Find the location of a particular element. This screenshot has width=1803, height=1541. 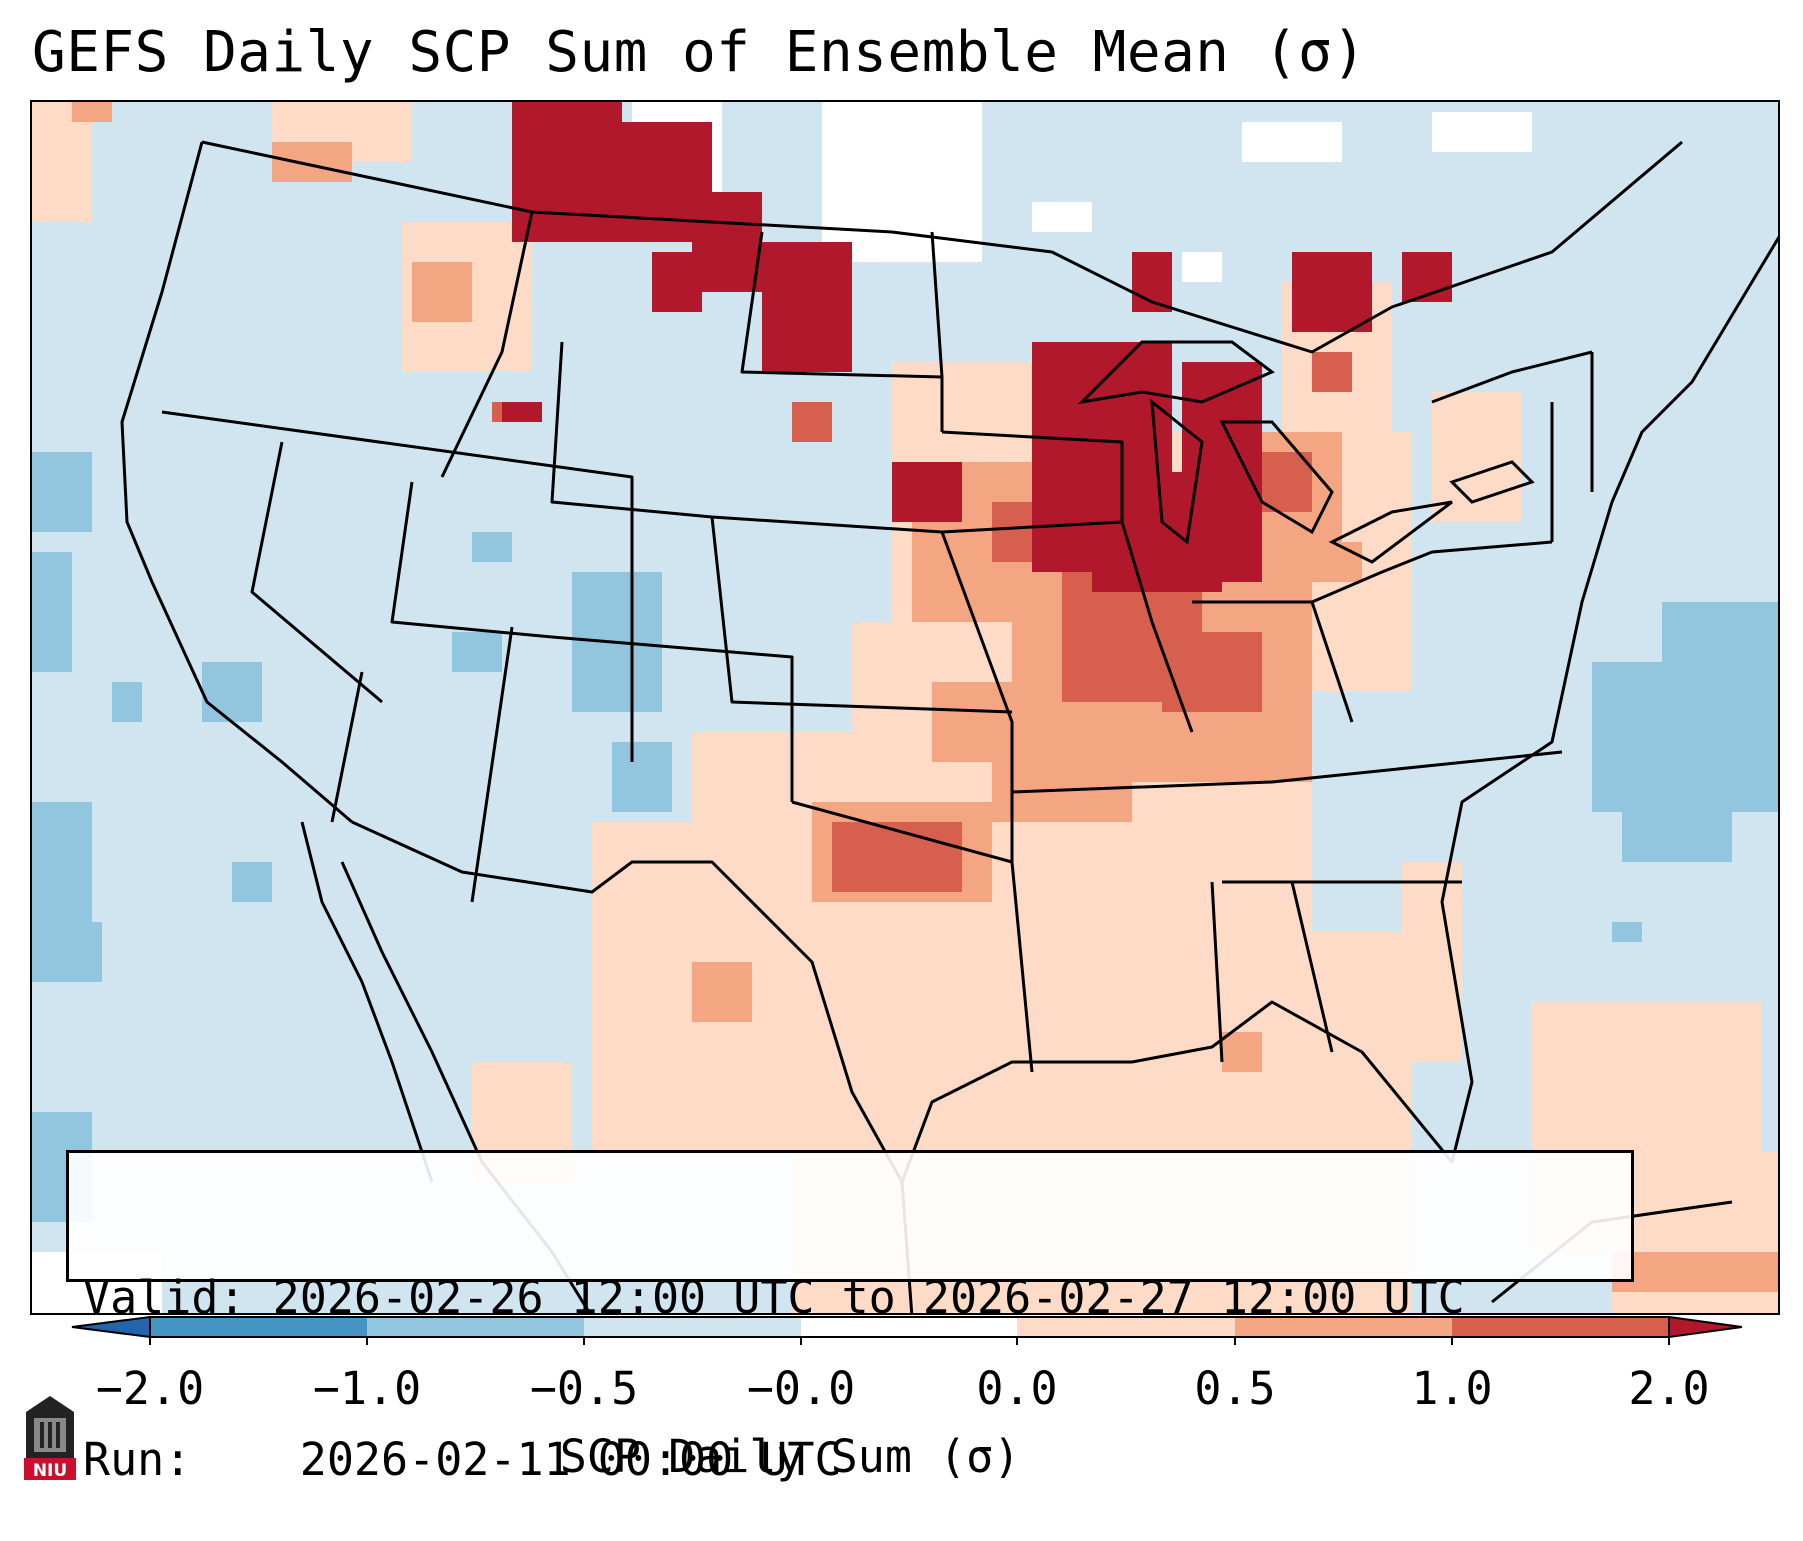

tick-label: −2.0 is located at coordinates (150, 1388).